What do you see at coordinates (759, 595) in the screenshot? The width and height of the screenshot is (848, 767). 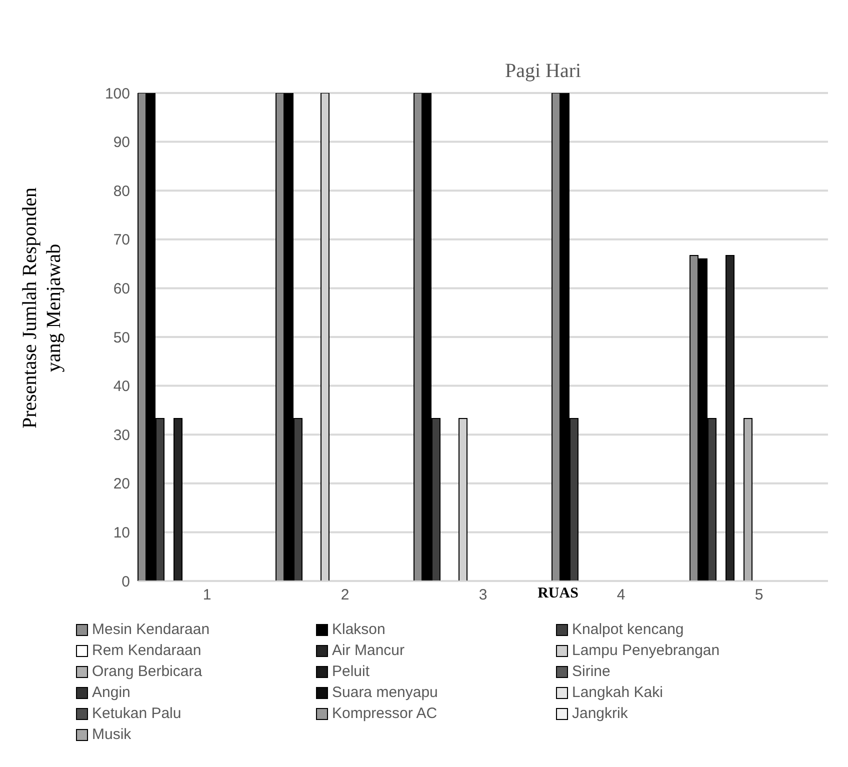 I see `x-tick-label: 5` at bounding box center [759, 595].